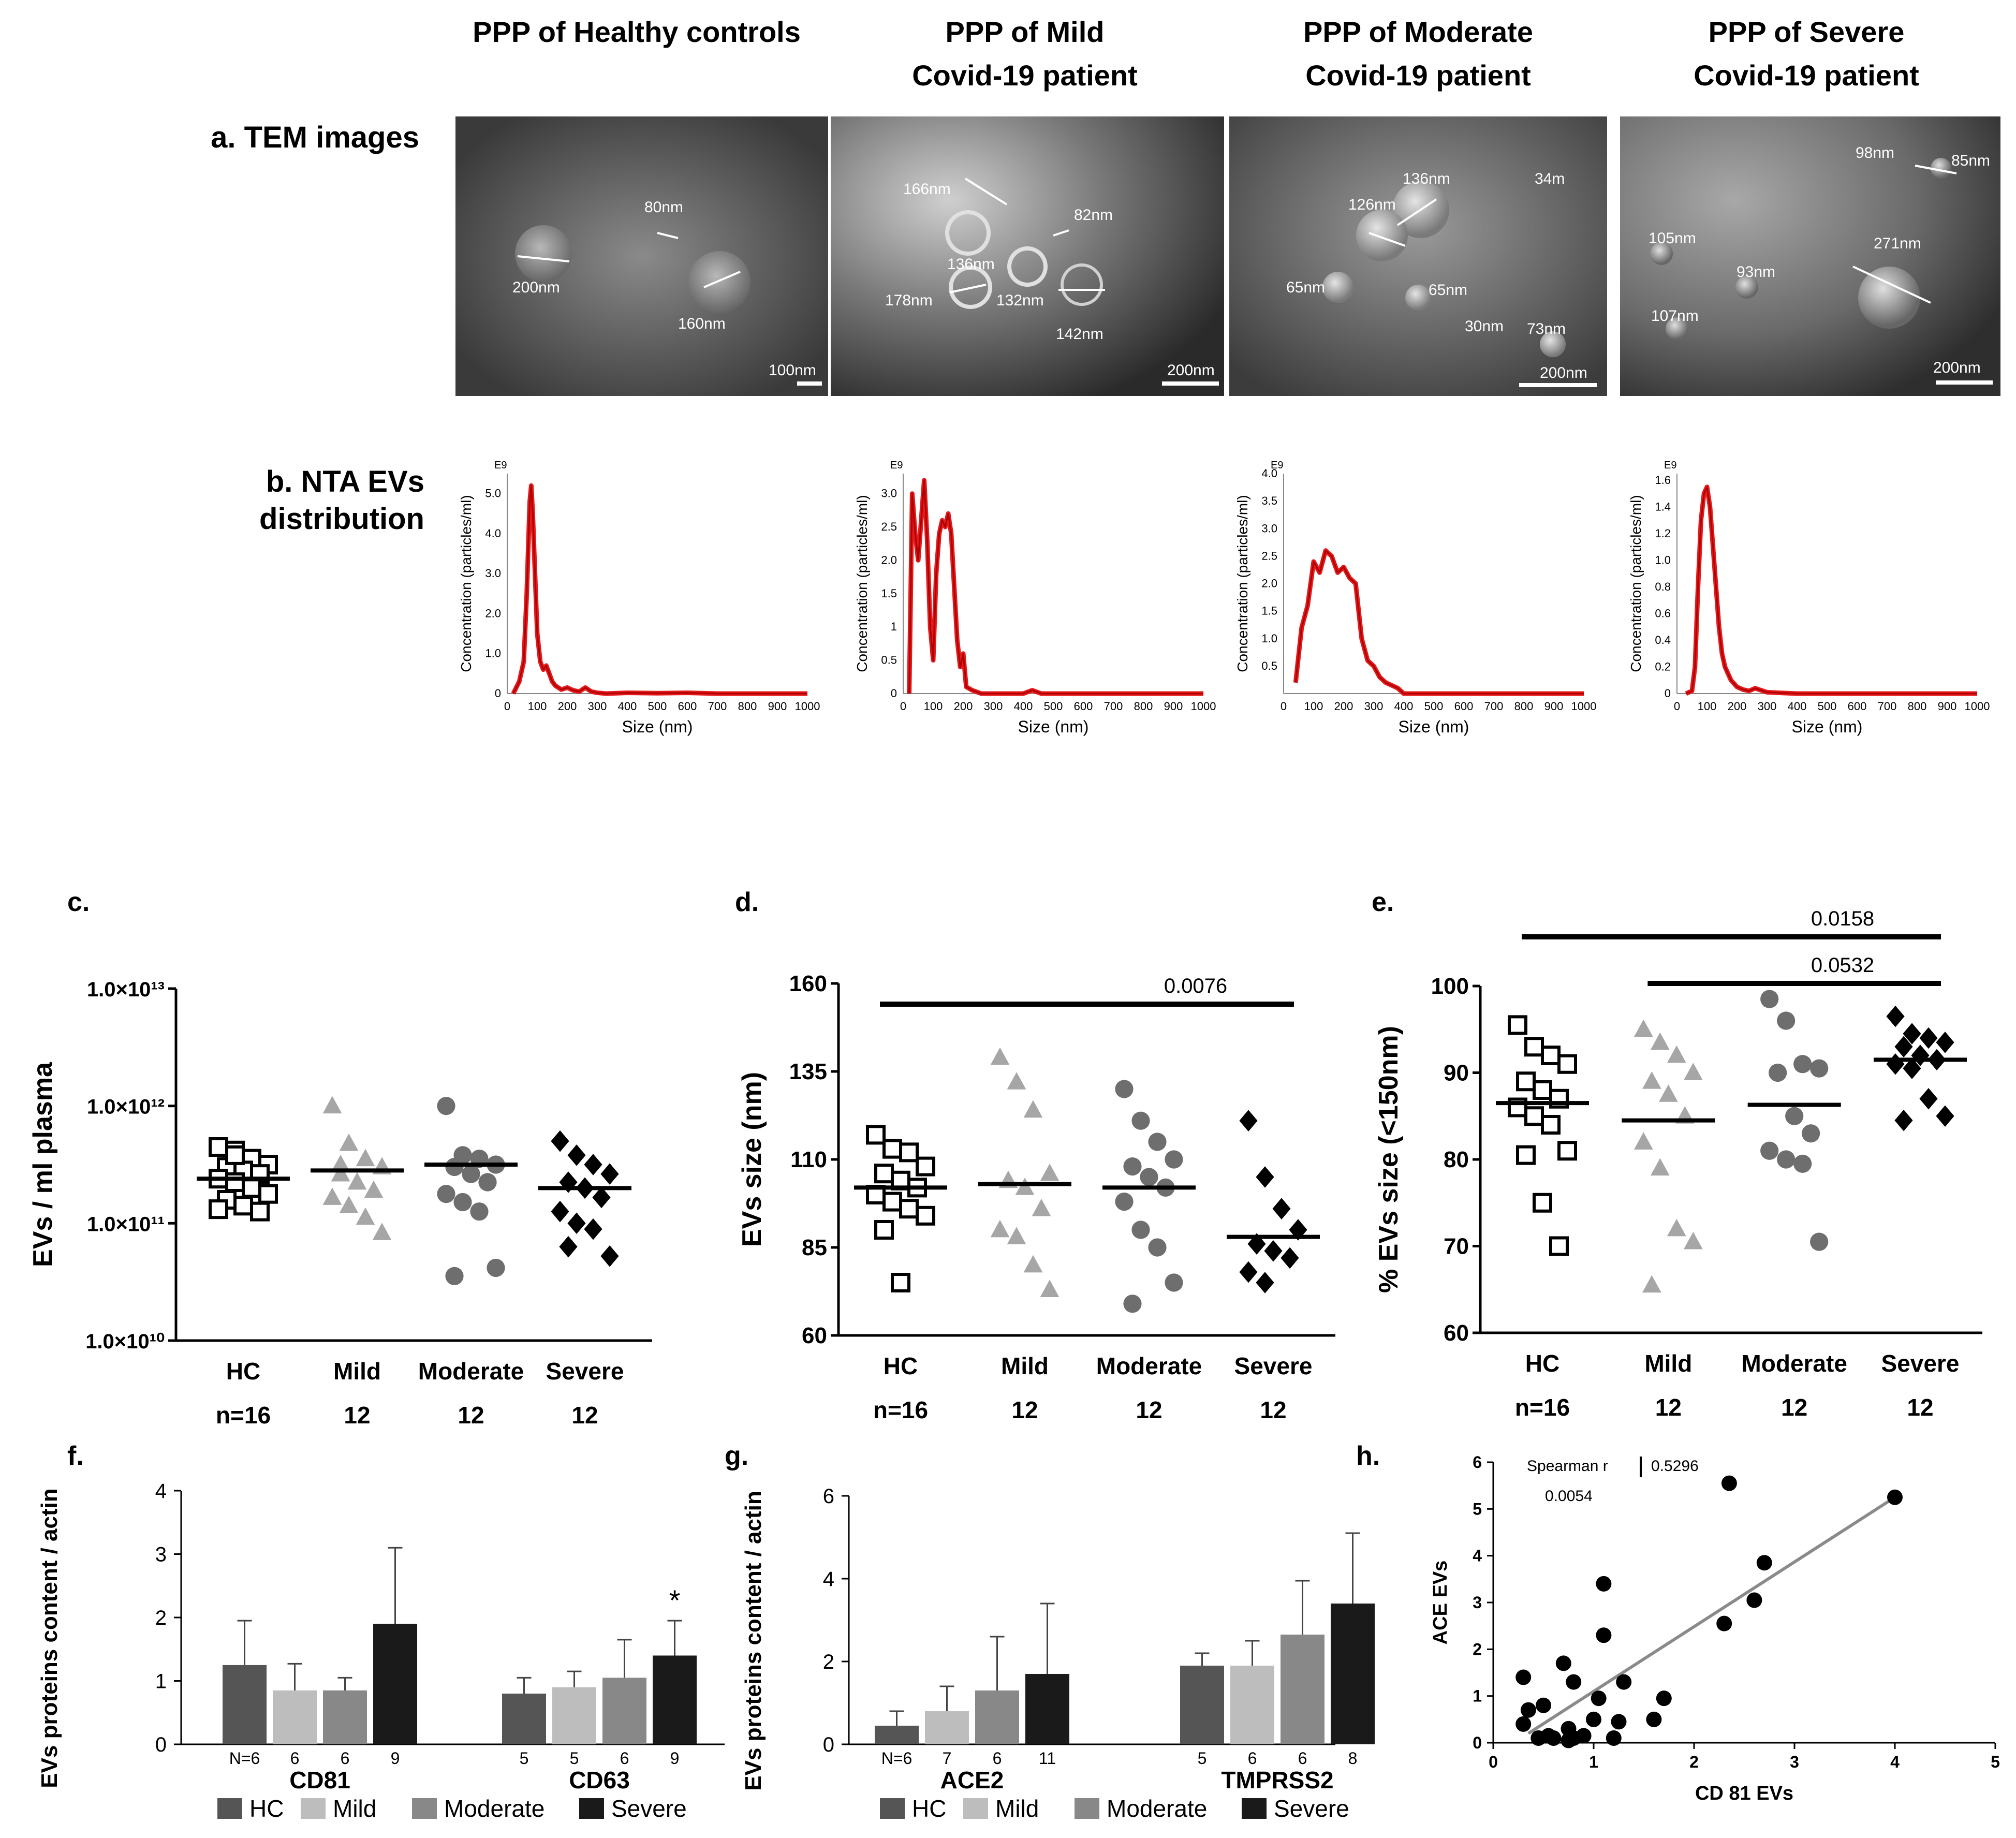 The height and width of the screenshot is (1838, 2016). Describe the element at coordinates (75, 1456) in the screenshot. I see `panel-letter: f.` at that location.